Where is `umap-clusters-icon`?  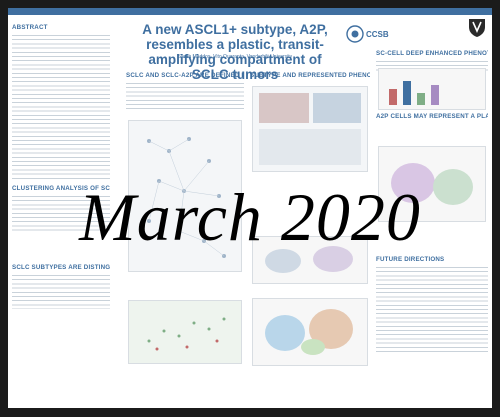 umap-clusters-icon is located at coordinates (310, 332).